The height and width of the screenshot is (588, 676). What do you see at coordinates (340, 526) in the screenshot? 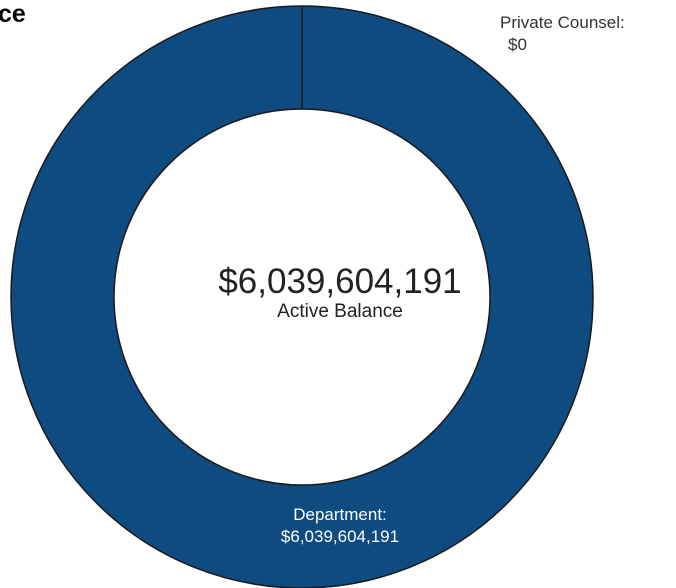
I see `slice-label-department: Department: $6,039,604,191` at bounding box center [340, 526].